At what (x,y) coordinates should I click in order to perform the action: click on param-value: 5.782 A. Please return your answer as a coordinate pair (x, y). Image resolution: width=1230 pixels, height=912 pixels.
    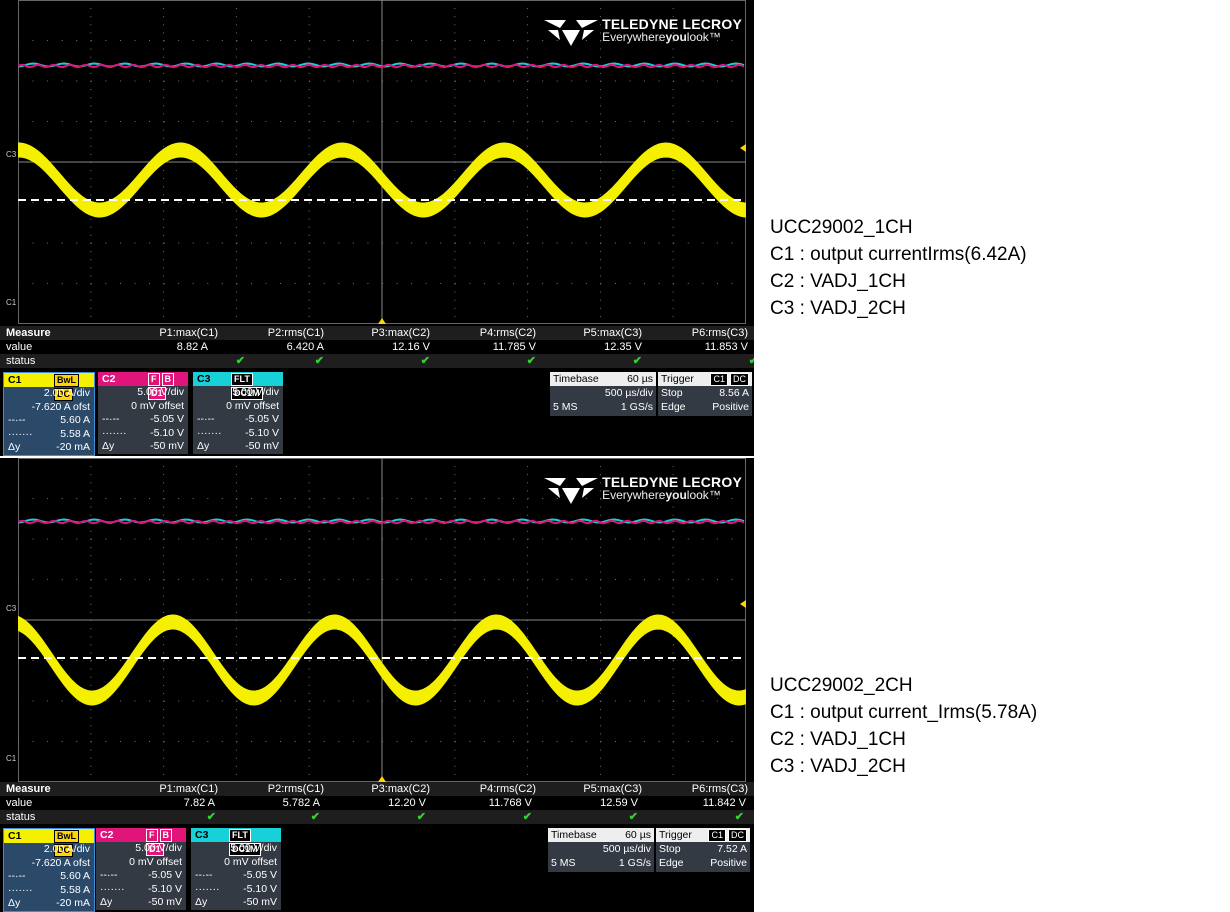
    Looking at the image, I should click on (301, 803).